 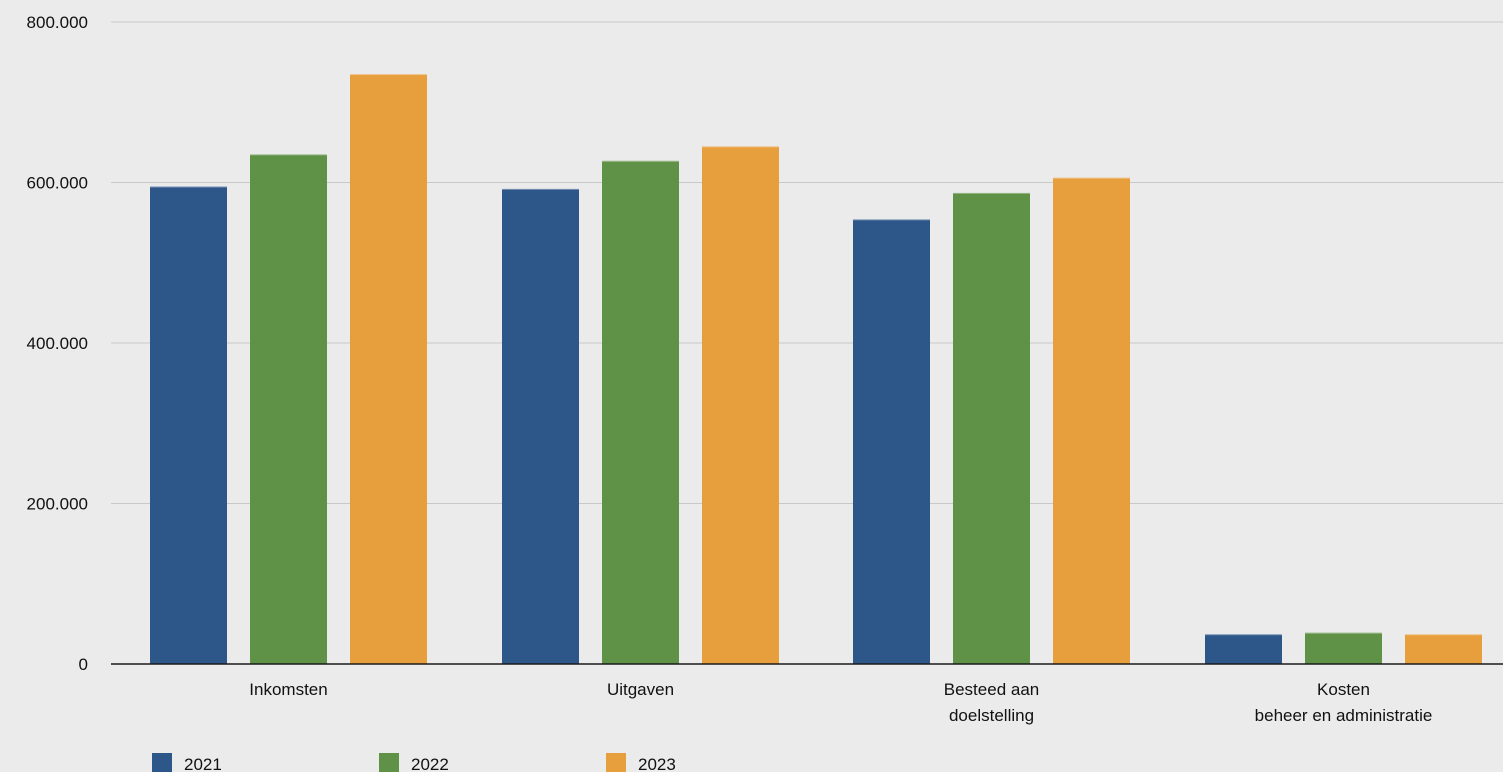 I want to click on legend-item-2023: 2023, so click(x=641, y=762).